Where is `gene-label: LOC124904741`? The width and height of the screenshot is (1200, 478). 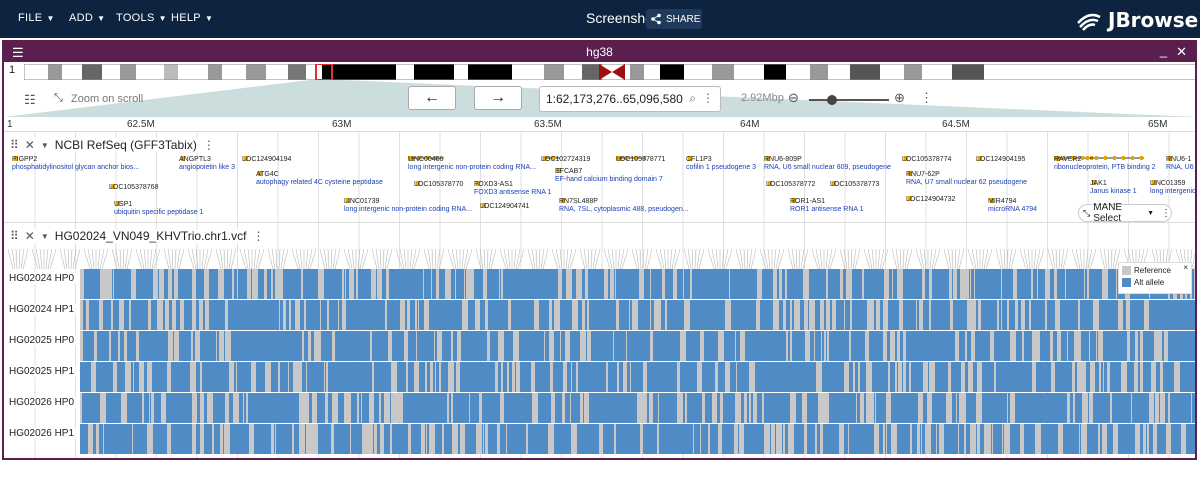
gene-label: LOC124904741 is located at coordinates (505, 206).